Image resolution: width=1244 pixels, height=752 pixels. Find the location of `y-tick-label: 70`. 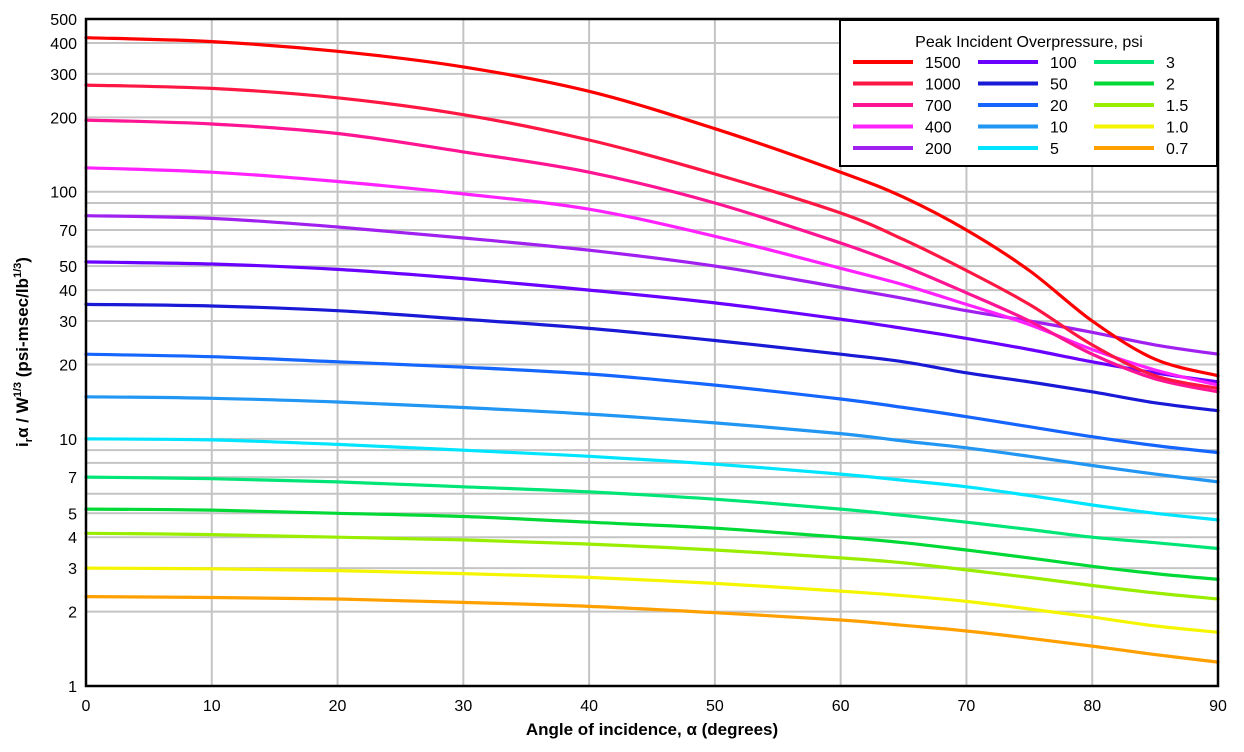

y-tick-label: 70 is located at coordinates (68, 231).